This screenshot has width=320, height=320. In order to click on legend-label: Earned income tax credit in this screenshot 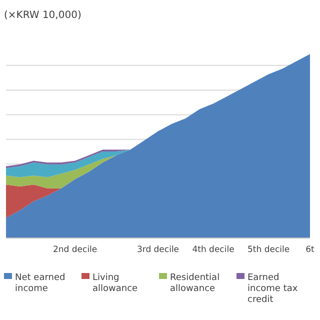, I will do `click(273, 289)`.